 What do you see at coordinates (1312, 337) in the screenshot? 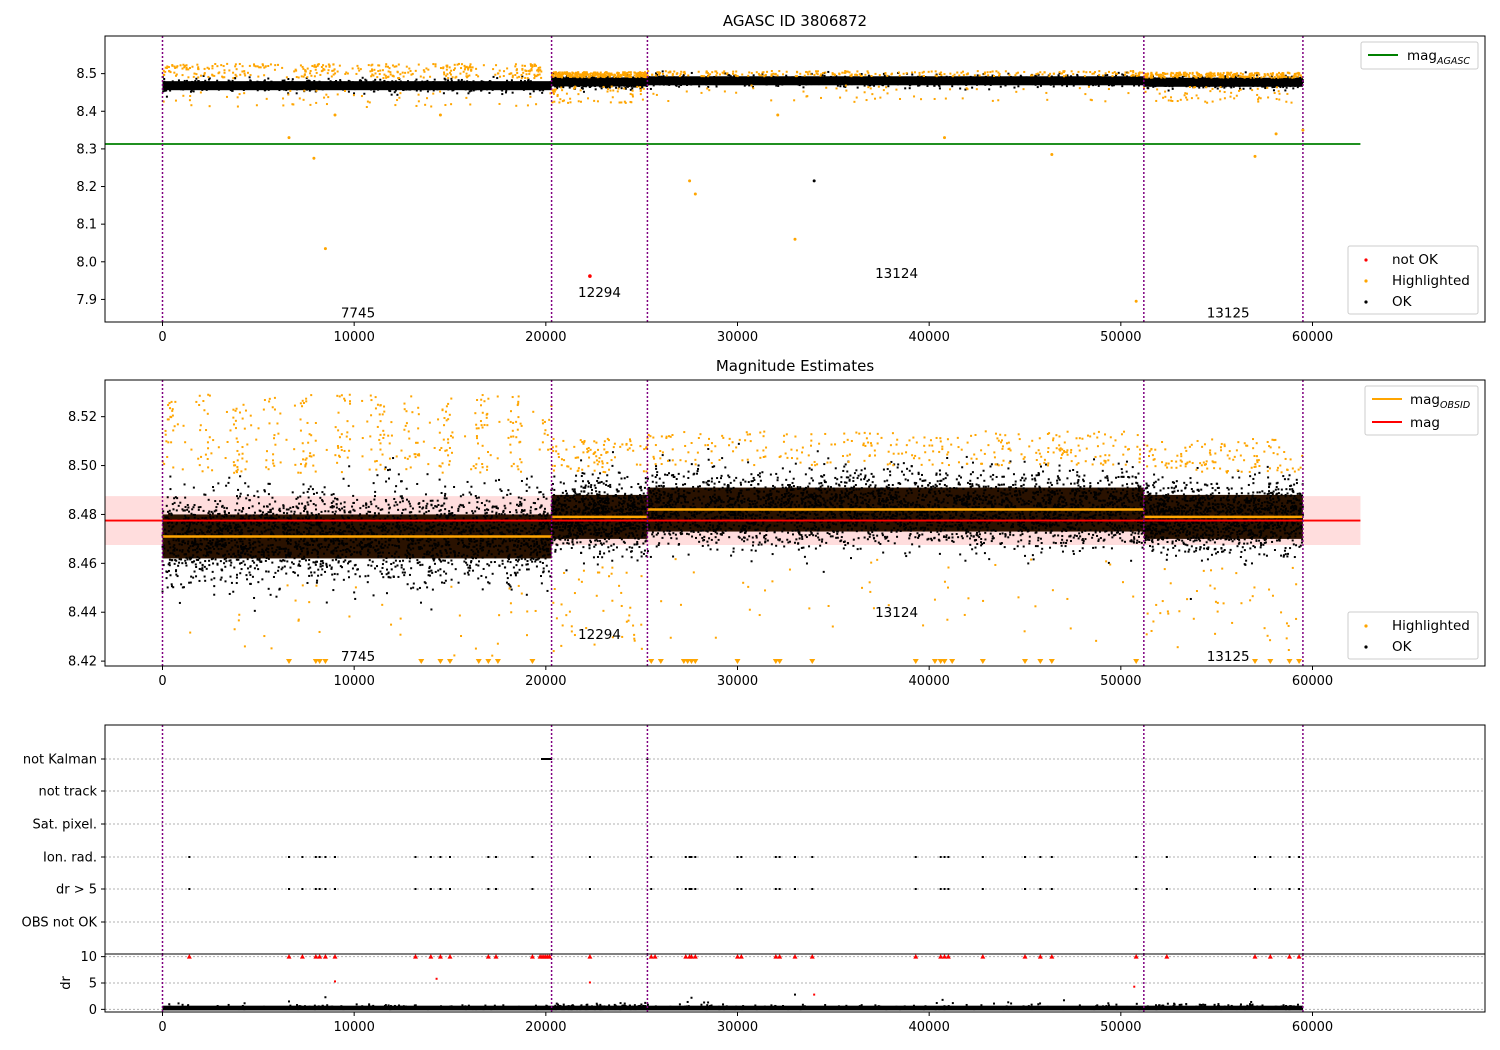
I see `x-tick-label: 60000` at bounding box center [1312, 337].